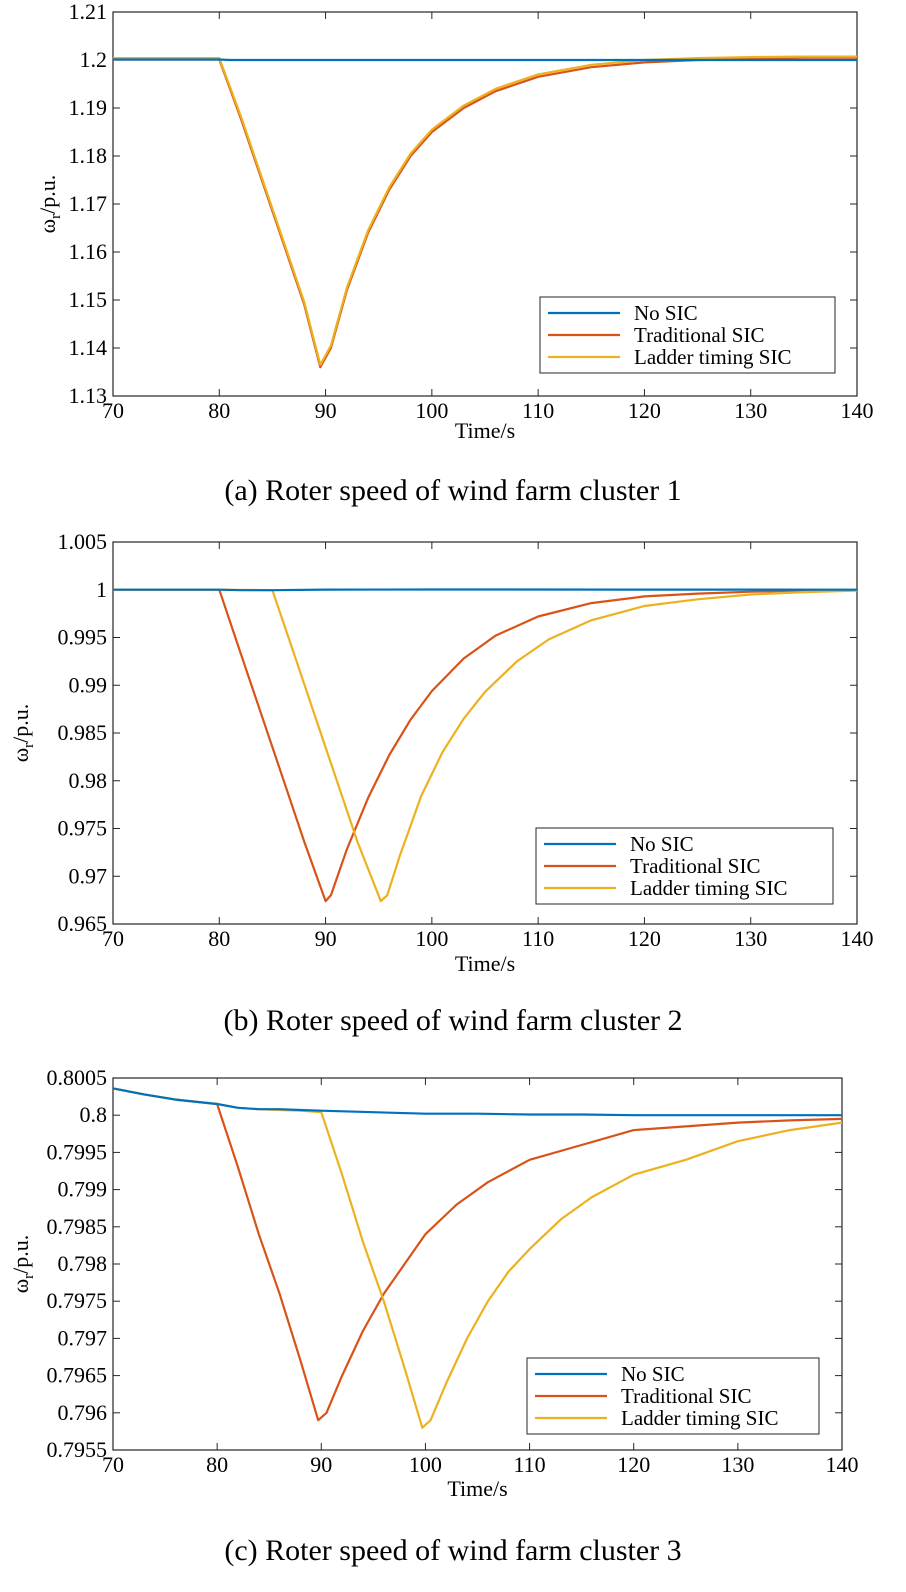 The image size is (906, 1592). Describe the element at coordinates (77, 1300) in the screenshot. I see `y-tick-label: 0.7975` at that location.